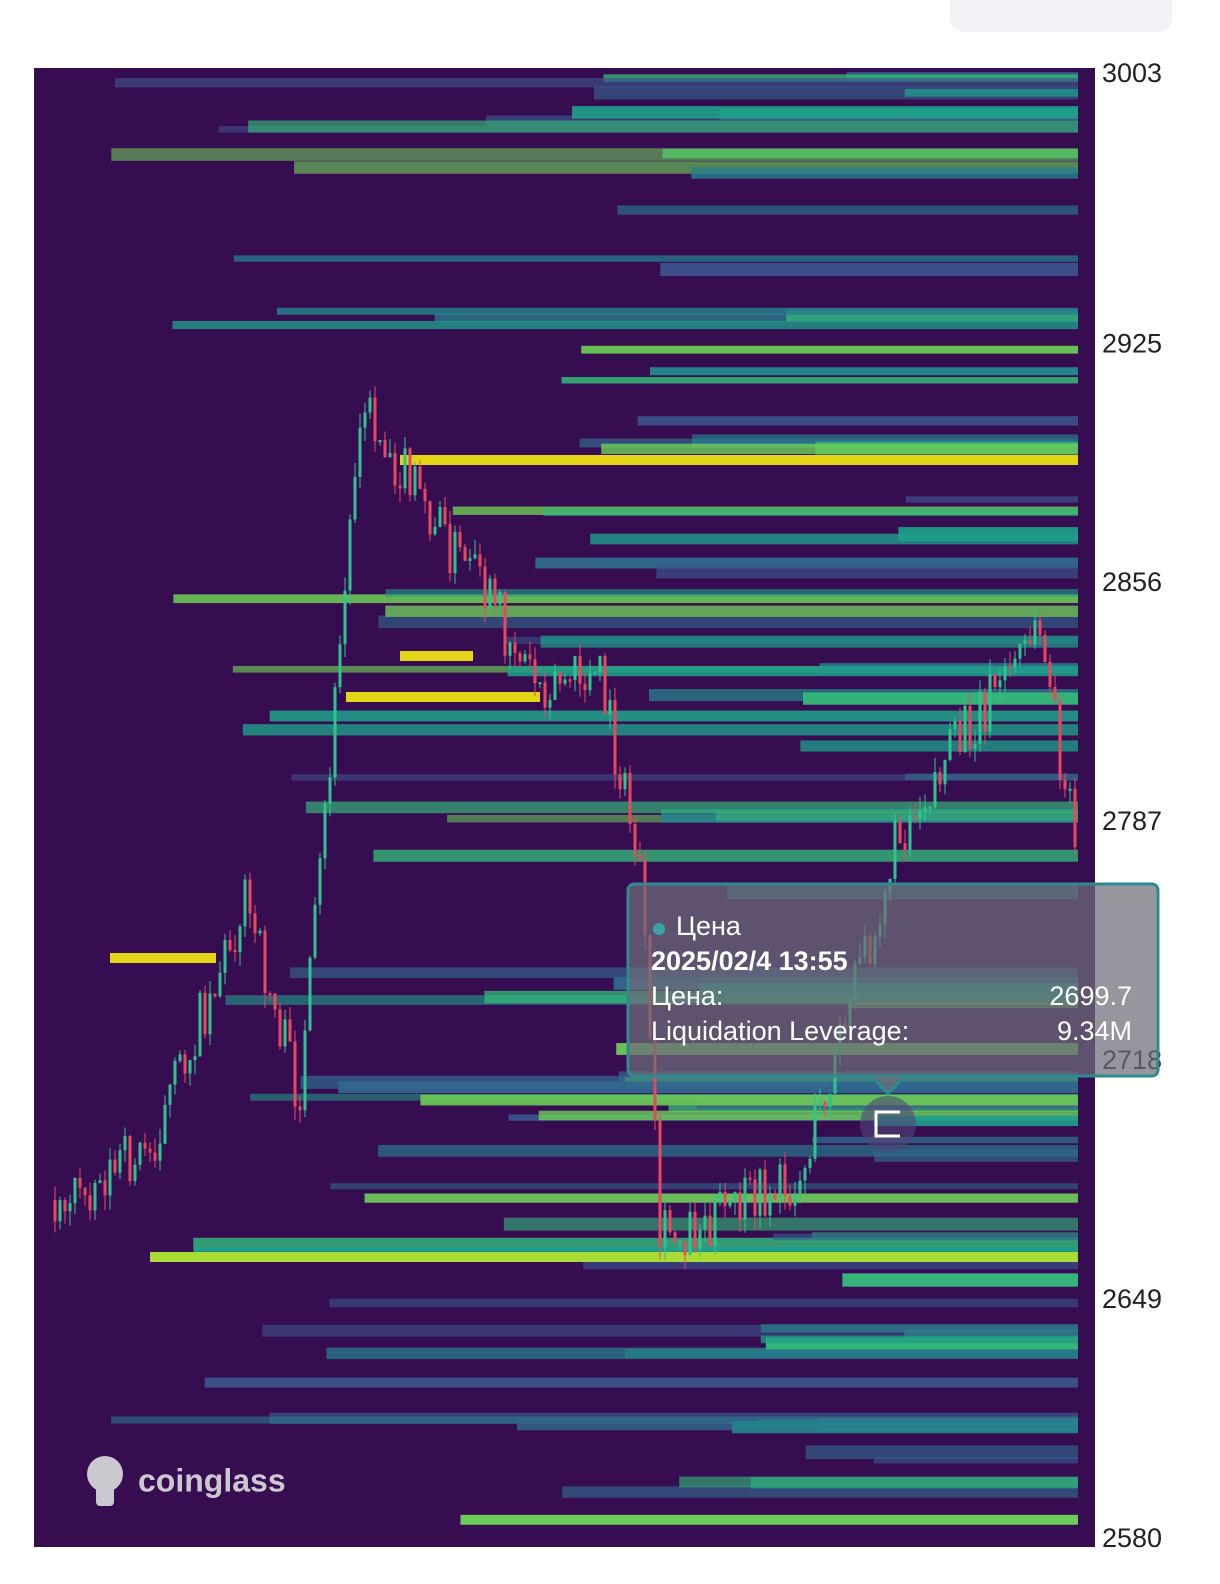  What do you see at coordinates (1094, 1031) in the screenshot?
I see `tooltip-leverage: 9.34M` at bounding box center [1094, 1031].